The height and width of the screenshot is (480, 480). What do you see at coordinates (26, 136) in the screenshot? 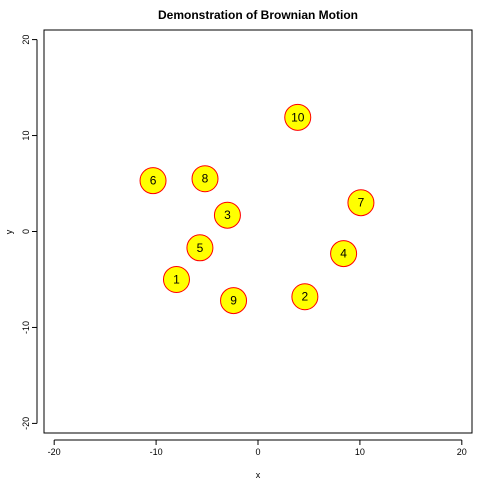
I see `y-tick-label: 10` at bounding box center [26, 136].